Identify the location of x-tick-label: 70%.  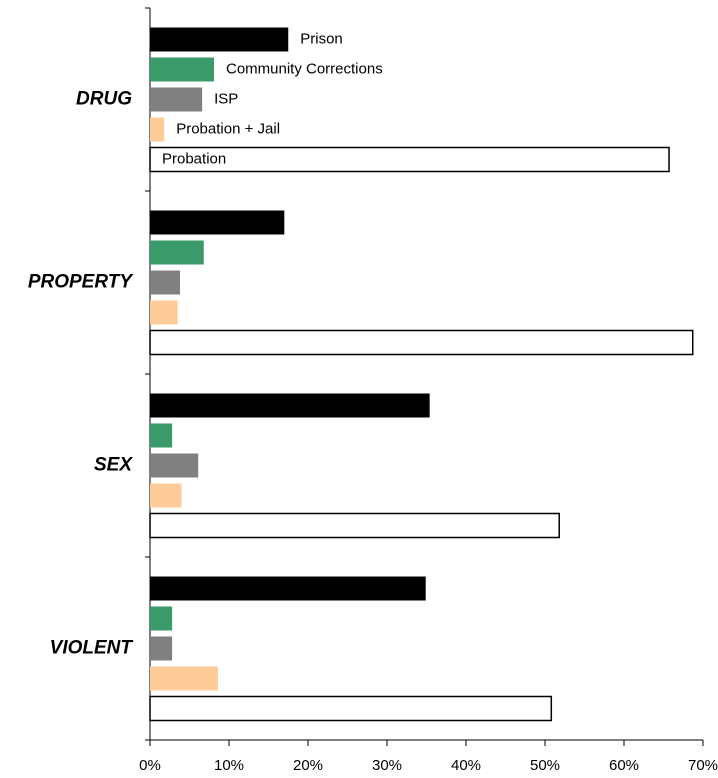
(703, 765).